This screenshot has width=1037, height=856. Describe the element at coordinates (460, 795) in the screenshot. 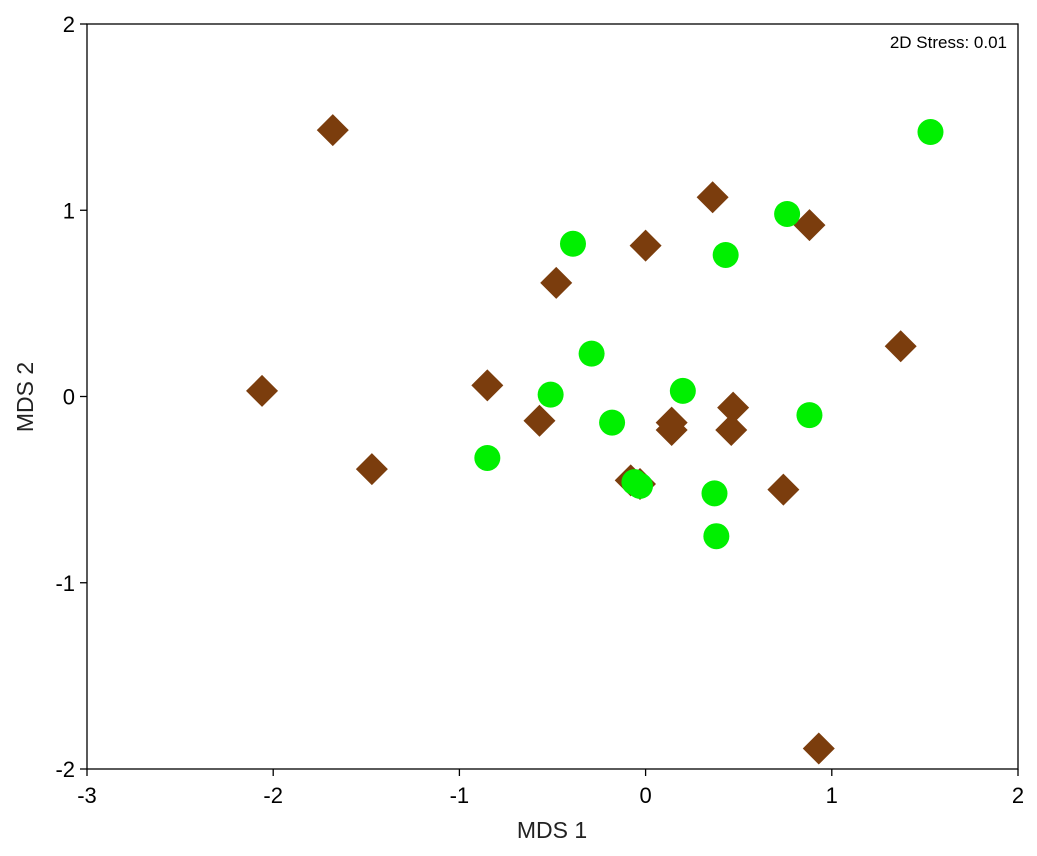

I see `x-tick-label: -1` at that location.